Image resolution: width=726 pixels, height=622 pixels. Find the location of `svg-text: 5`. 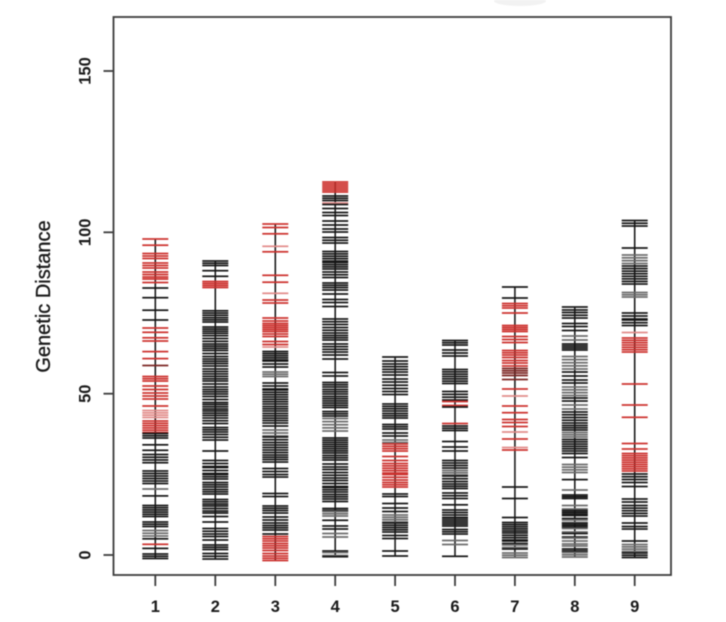

svg-text: 5 is located at coordinates (395, 607).